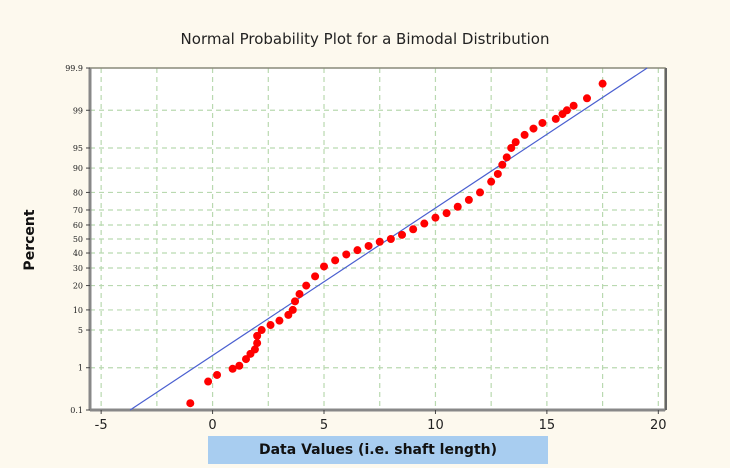 The image size is (730, 468). What do you see at coordinates (78, 110) in the screenshot?
I see `y-tick-label: 99` at bounding box center [78, 110].